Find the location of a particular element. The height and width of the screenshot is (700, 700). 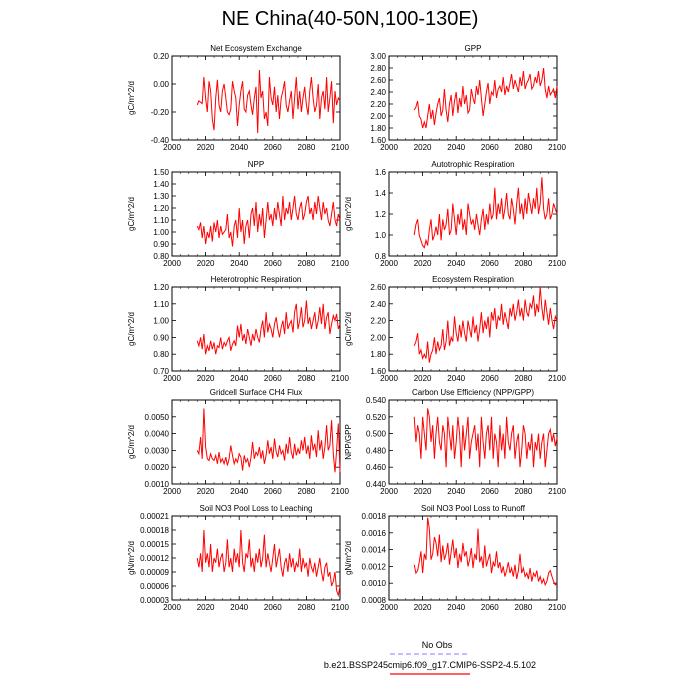

y-tick-label: 1.0 is located at coordinates (381, 235).